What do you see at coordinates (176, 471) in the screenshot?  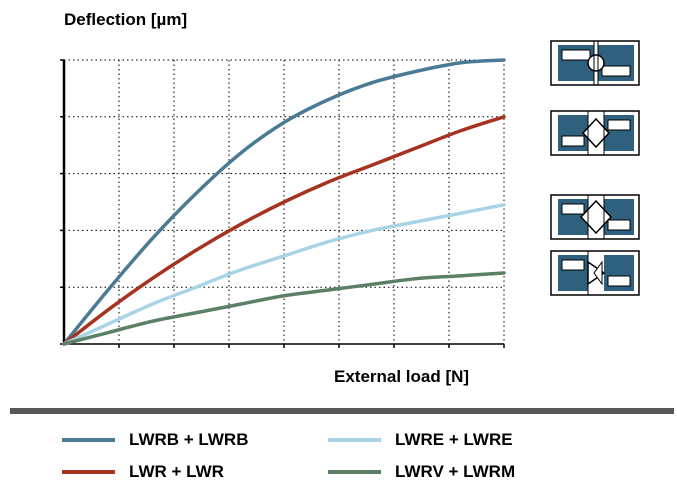 I see `legend-label: LWR + LWR` at bounding box center [176, 471].